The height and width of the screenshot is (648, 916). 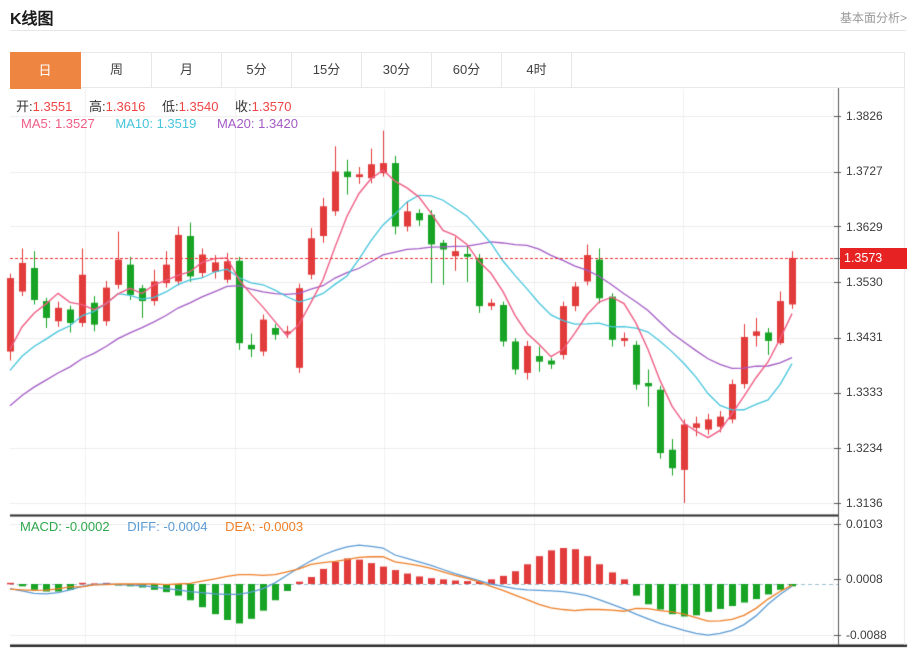 What do you see at coordinates (52, 106) in the screenshot?
I see `open-value: 1.3551` at bounding box center [52, 106].